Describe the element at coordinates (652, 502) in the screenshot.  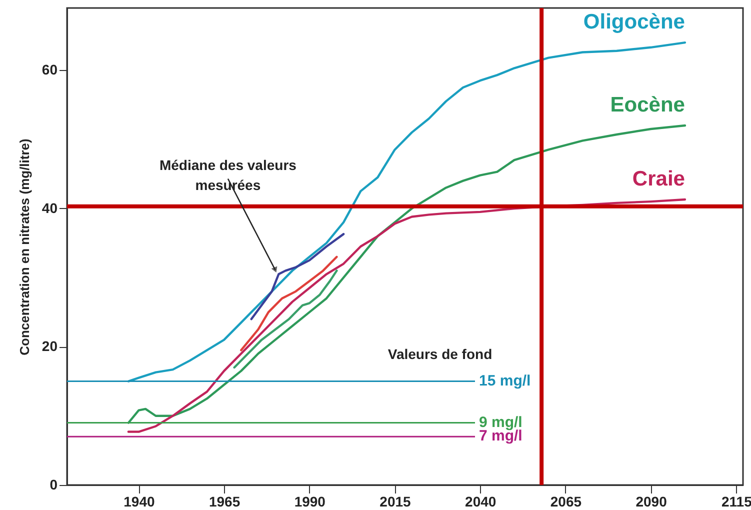
I see `x-tick-label: 2090` at that location.